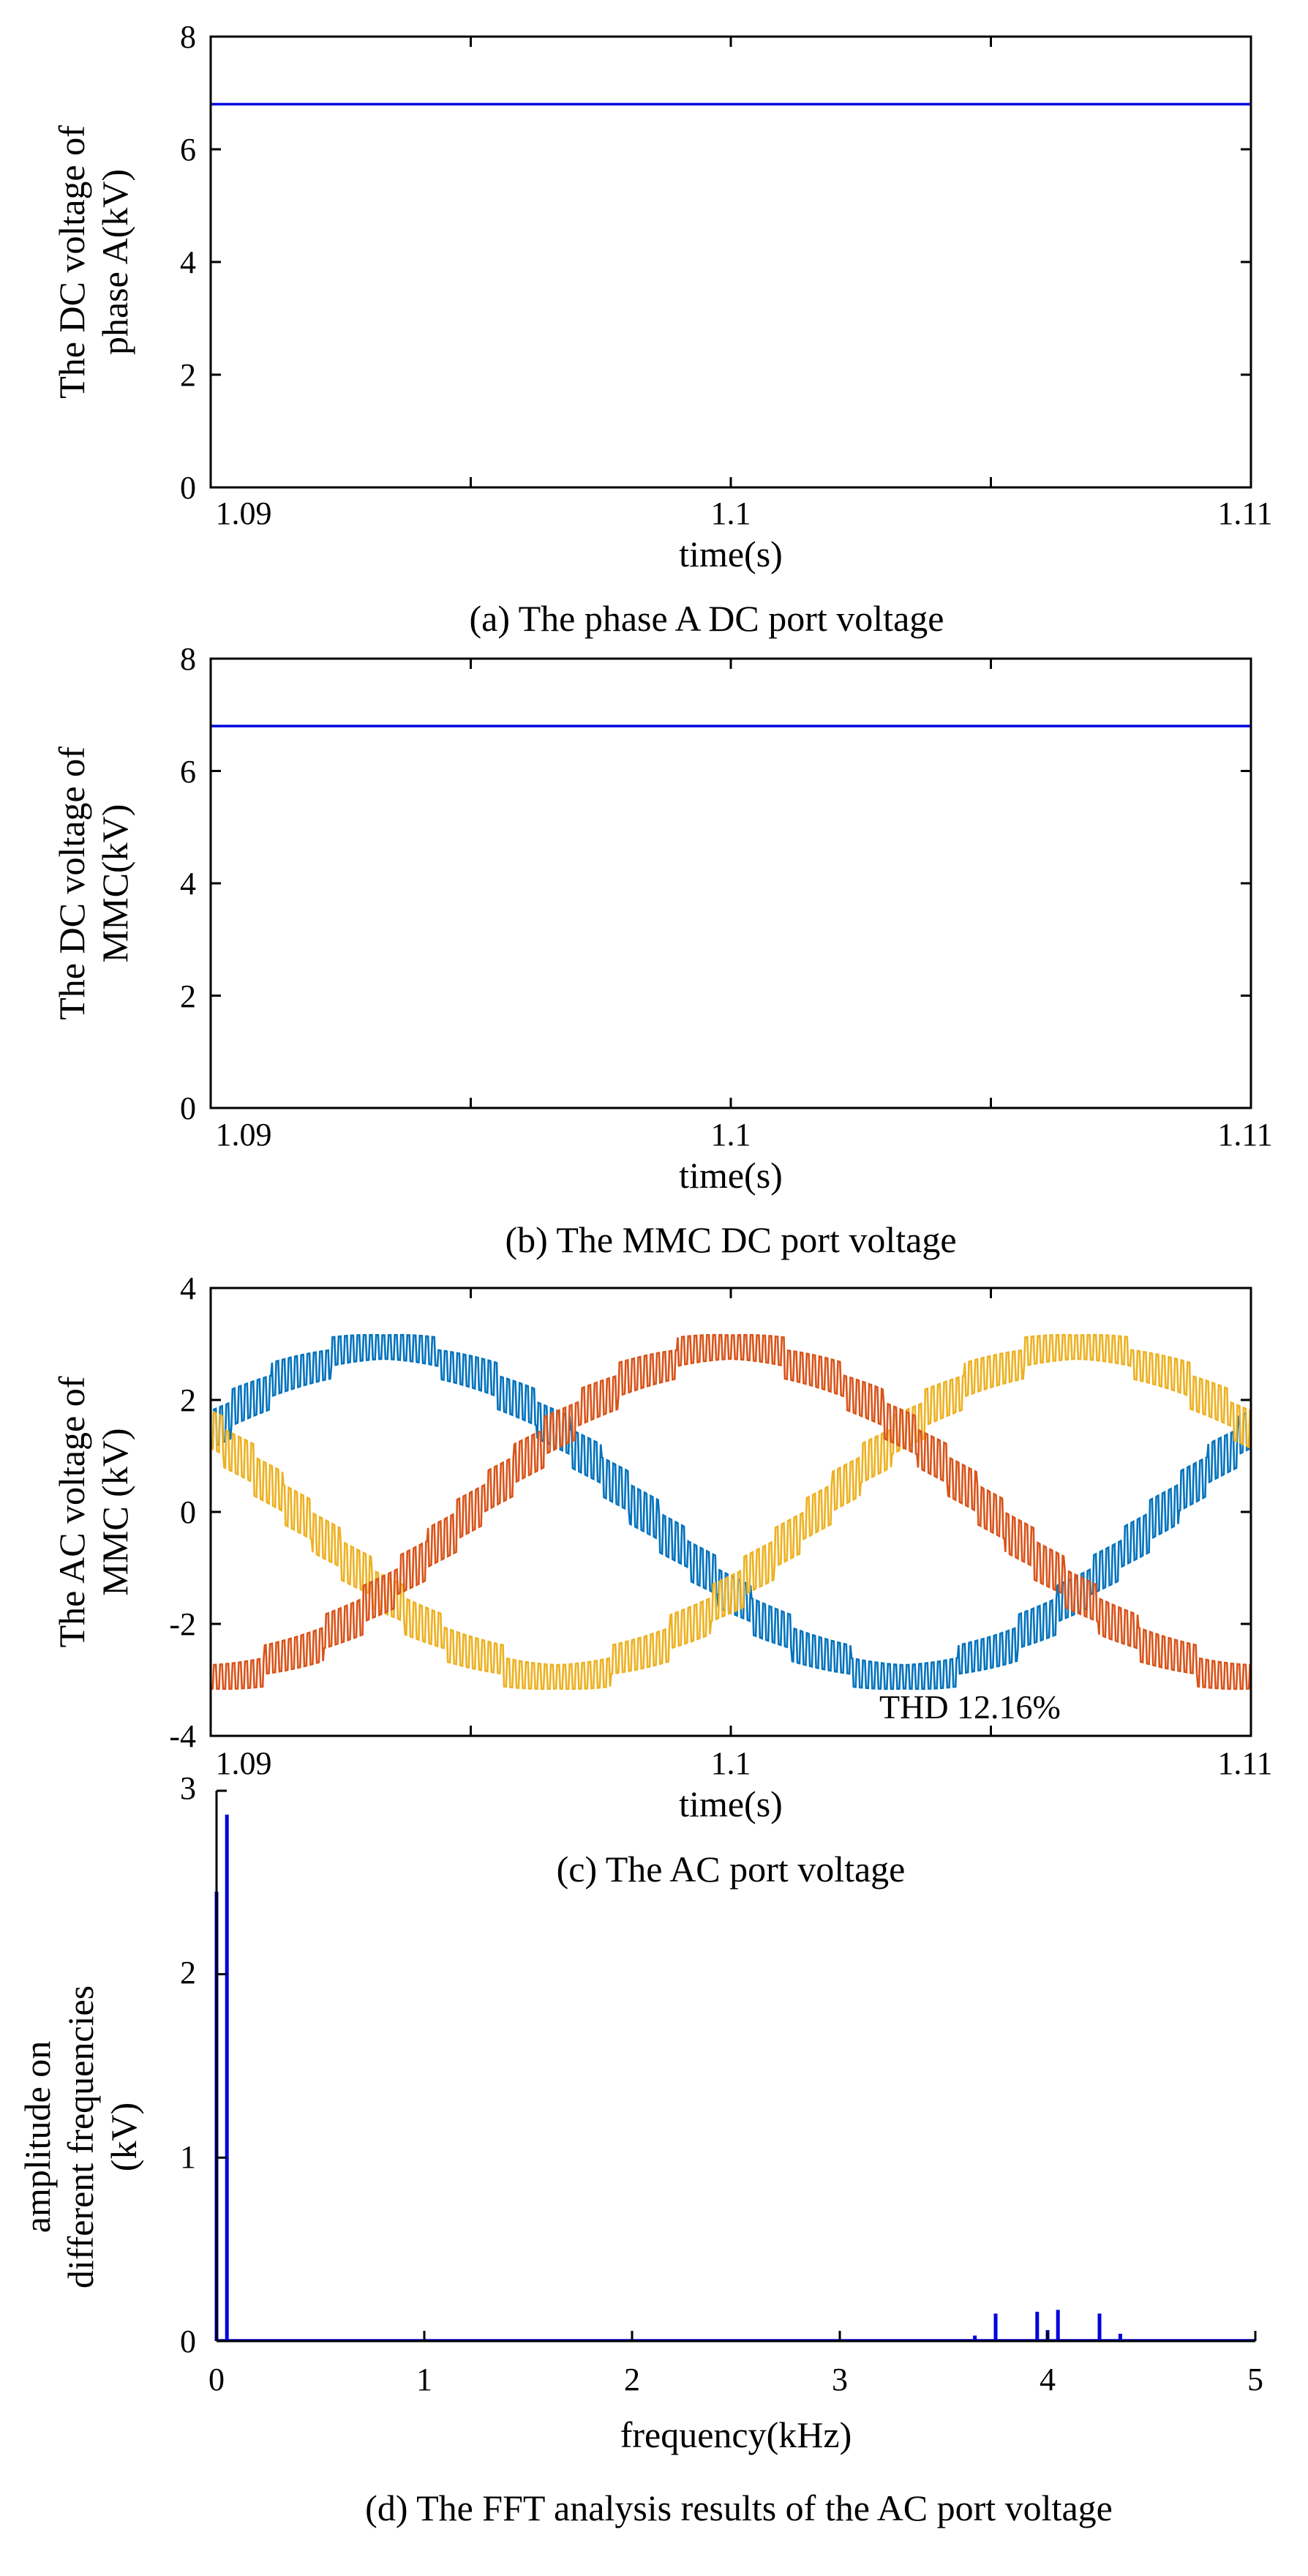 The width and height of the screenshot is (1308, 2576). Describe the element at coordinates (123, 2137) in the screenshot. I see `panel-d-ylabel-line3: (kV)` at that location.